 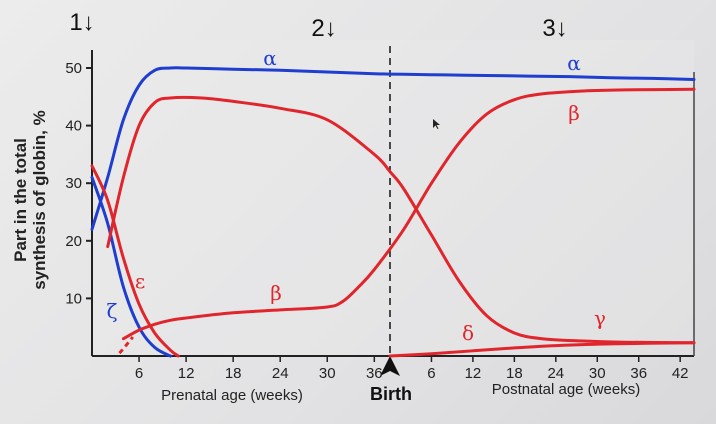 I want to click on birth-arrow-icon, so click(x=390, y=366).